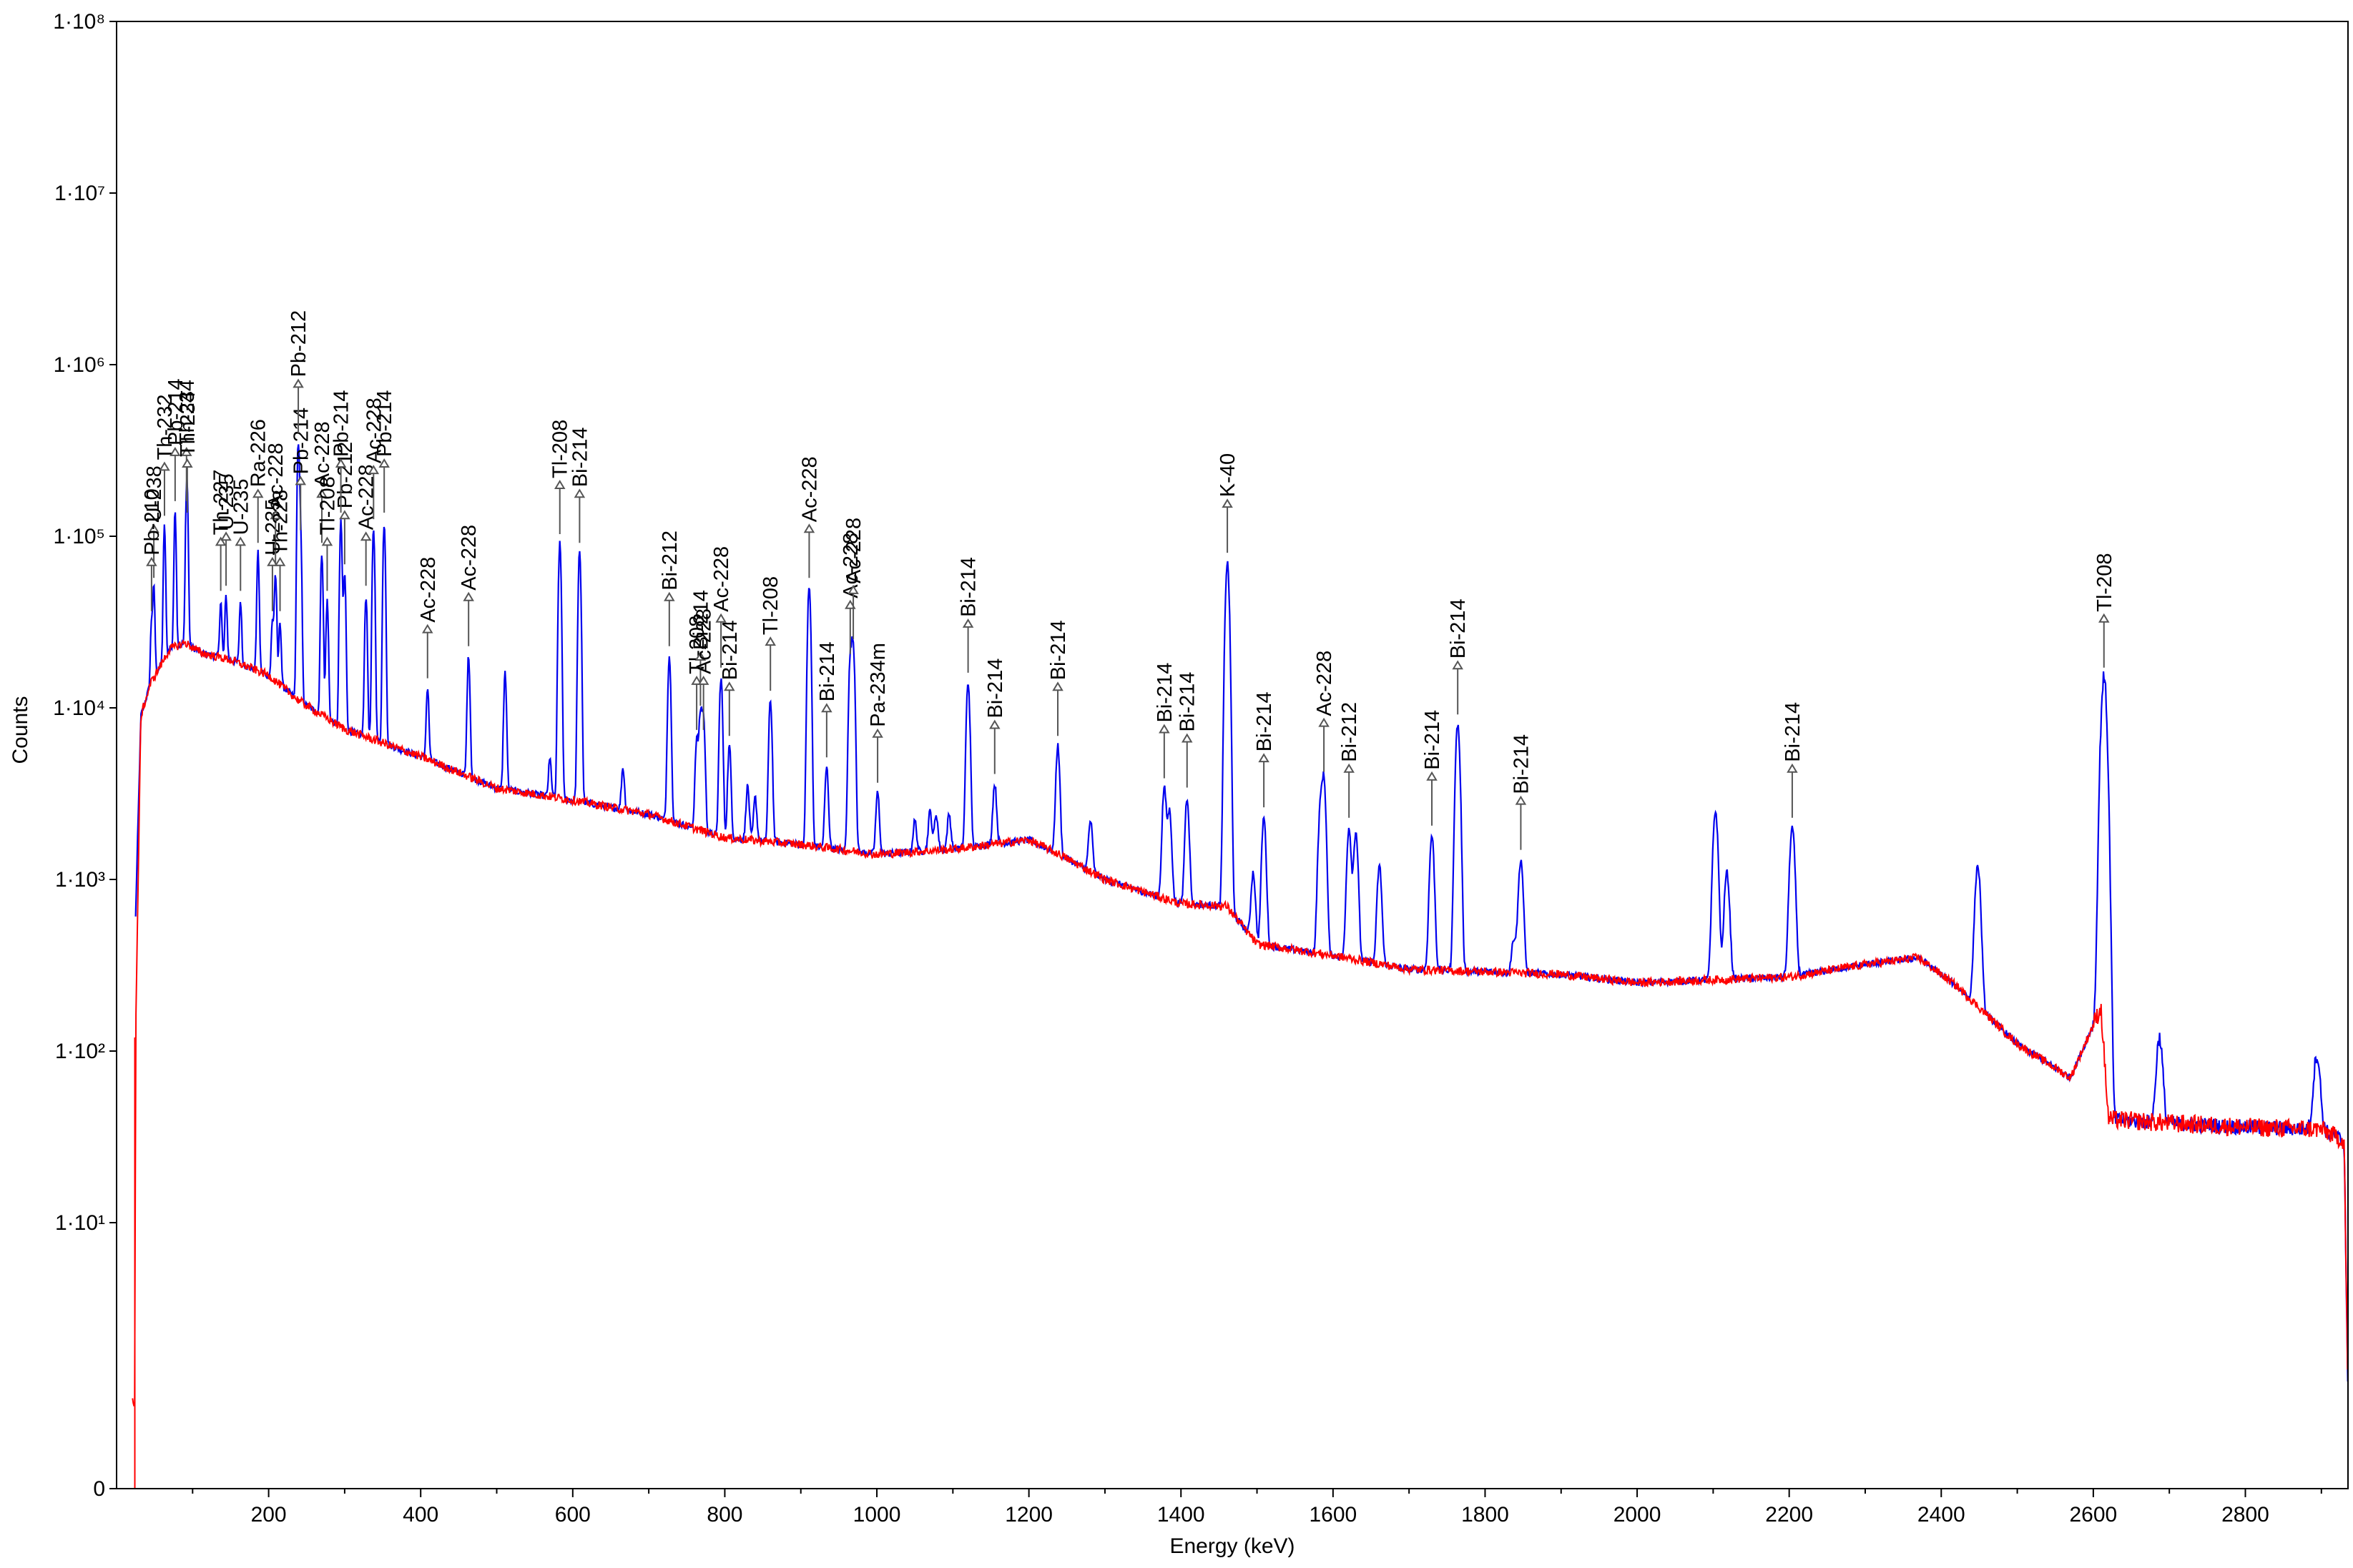 This screenshot has width=2353, height=1568. I want to click on peak-marker: Th-232, so click(165, 455).